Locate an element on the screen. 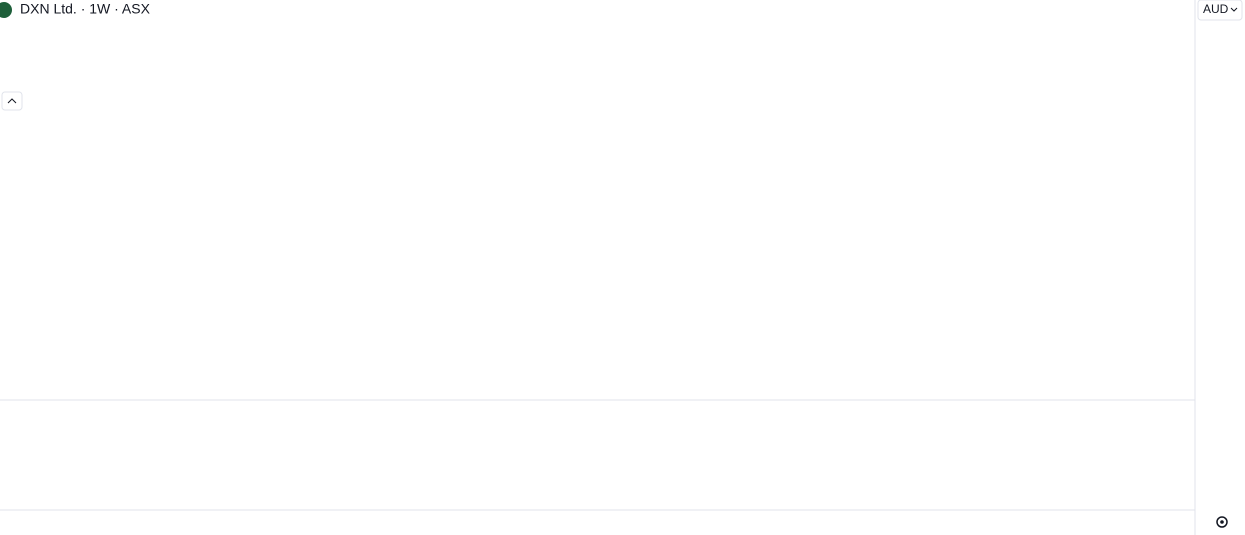 The width and height of the screenshot is (1245, 535). currency-caret is located at coordinates (1234, 9).